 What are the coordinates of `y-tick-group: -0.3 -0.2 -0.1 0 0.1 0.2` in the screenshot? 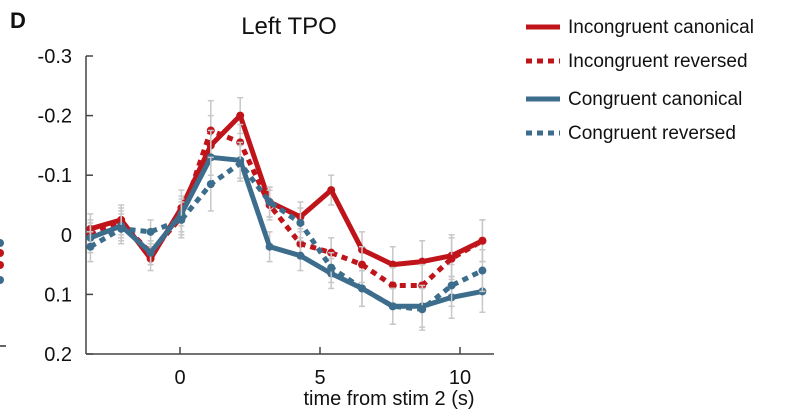 It's located at (65, 206).